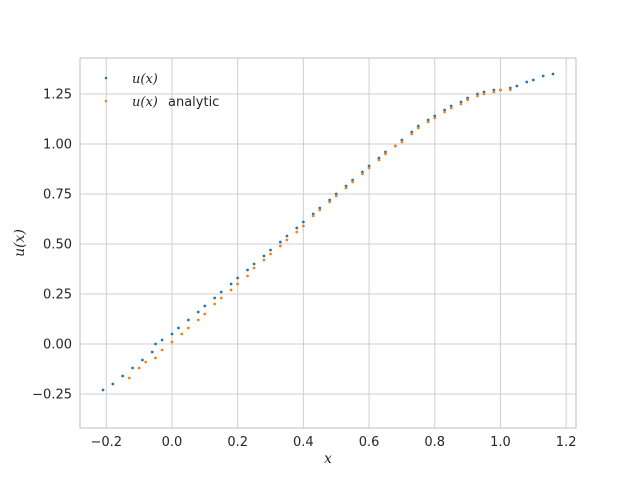 The width and height of the screenshot is (640, 480). I want to click on x-tick-label: 0.8, so click(434, 442).